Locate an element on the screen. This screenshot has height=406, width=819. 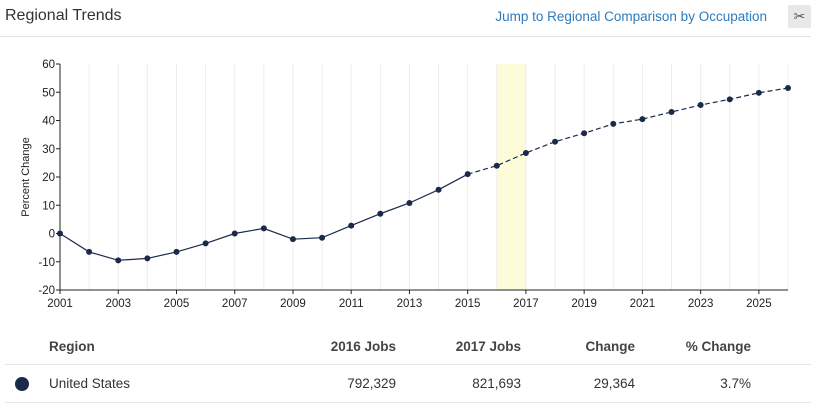
row-2017-jobs: 821,693 is located at coordinates (496, 383).